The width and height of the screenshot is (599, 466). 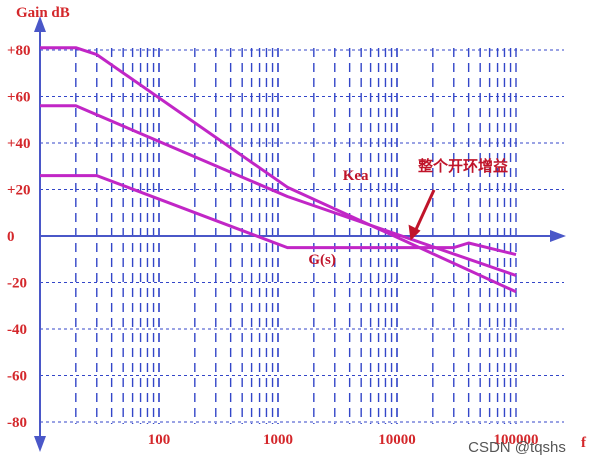 I want to click on x-tick-label: 10000, so click(x=397, y=440).